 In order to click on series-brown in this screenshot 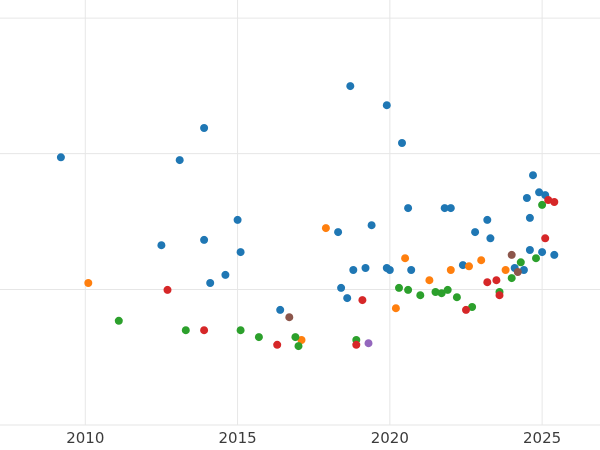, I will do `click(403, 286)`.